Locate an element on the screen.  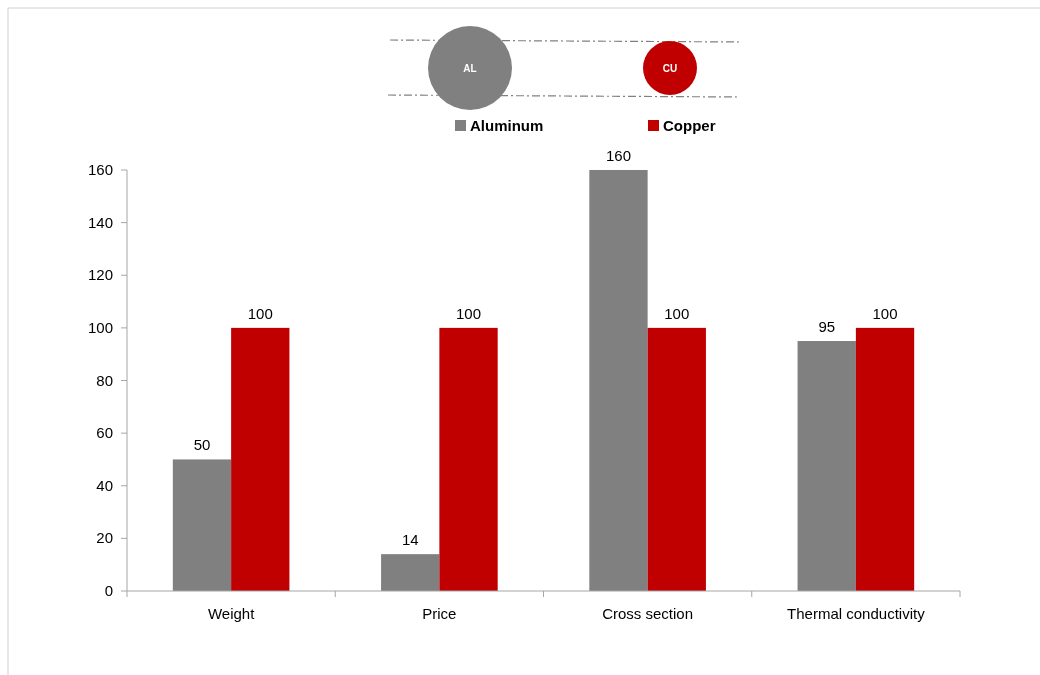
y-tick-label: 160 is located at coordinates (100, 169).